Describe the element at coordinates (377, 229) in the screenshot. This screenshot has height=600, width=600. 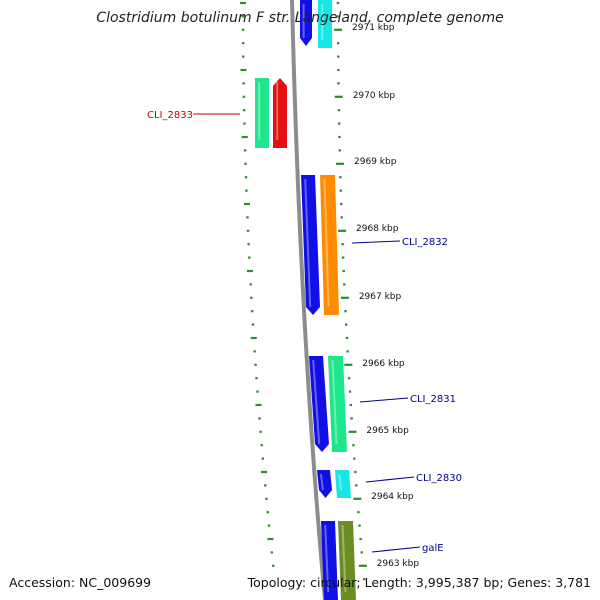
I see `scale-label: 2968 kbp` at that location.